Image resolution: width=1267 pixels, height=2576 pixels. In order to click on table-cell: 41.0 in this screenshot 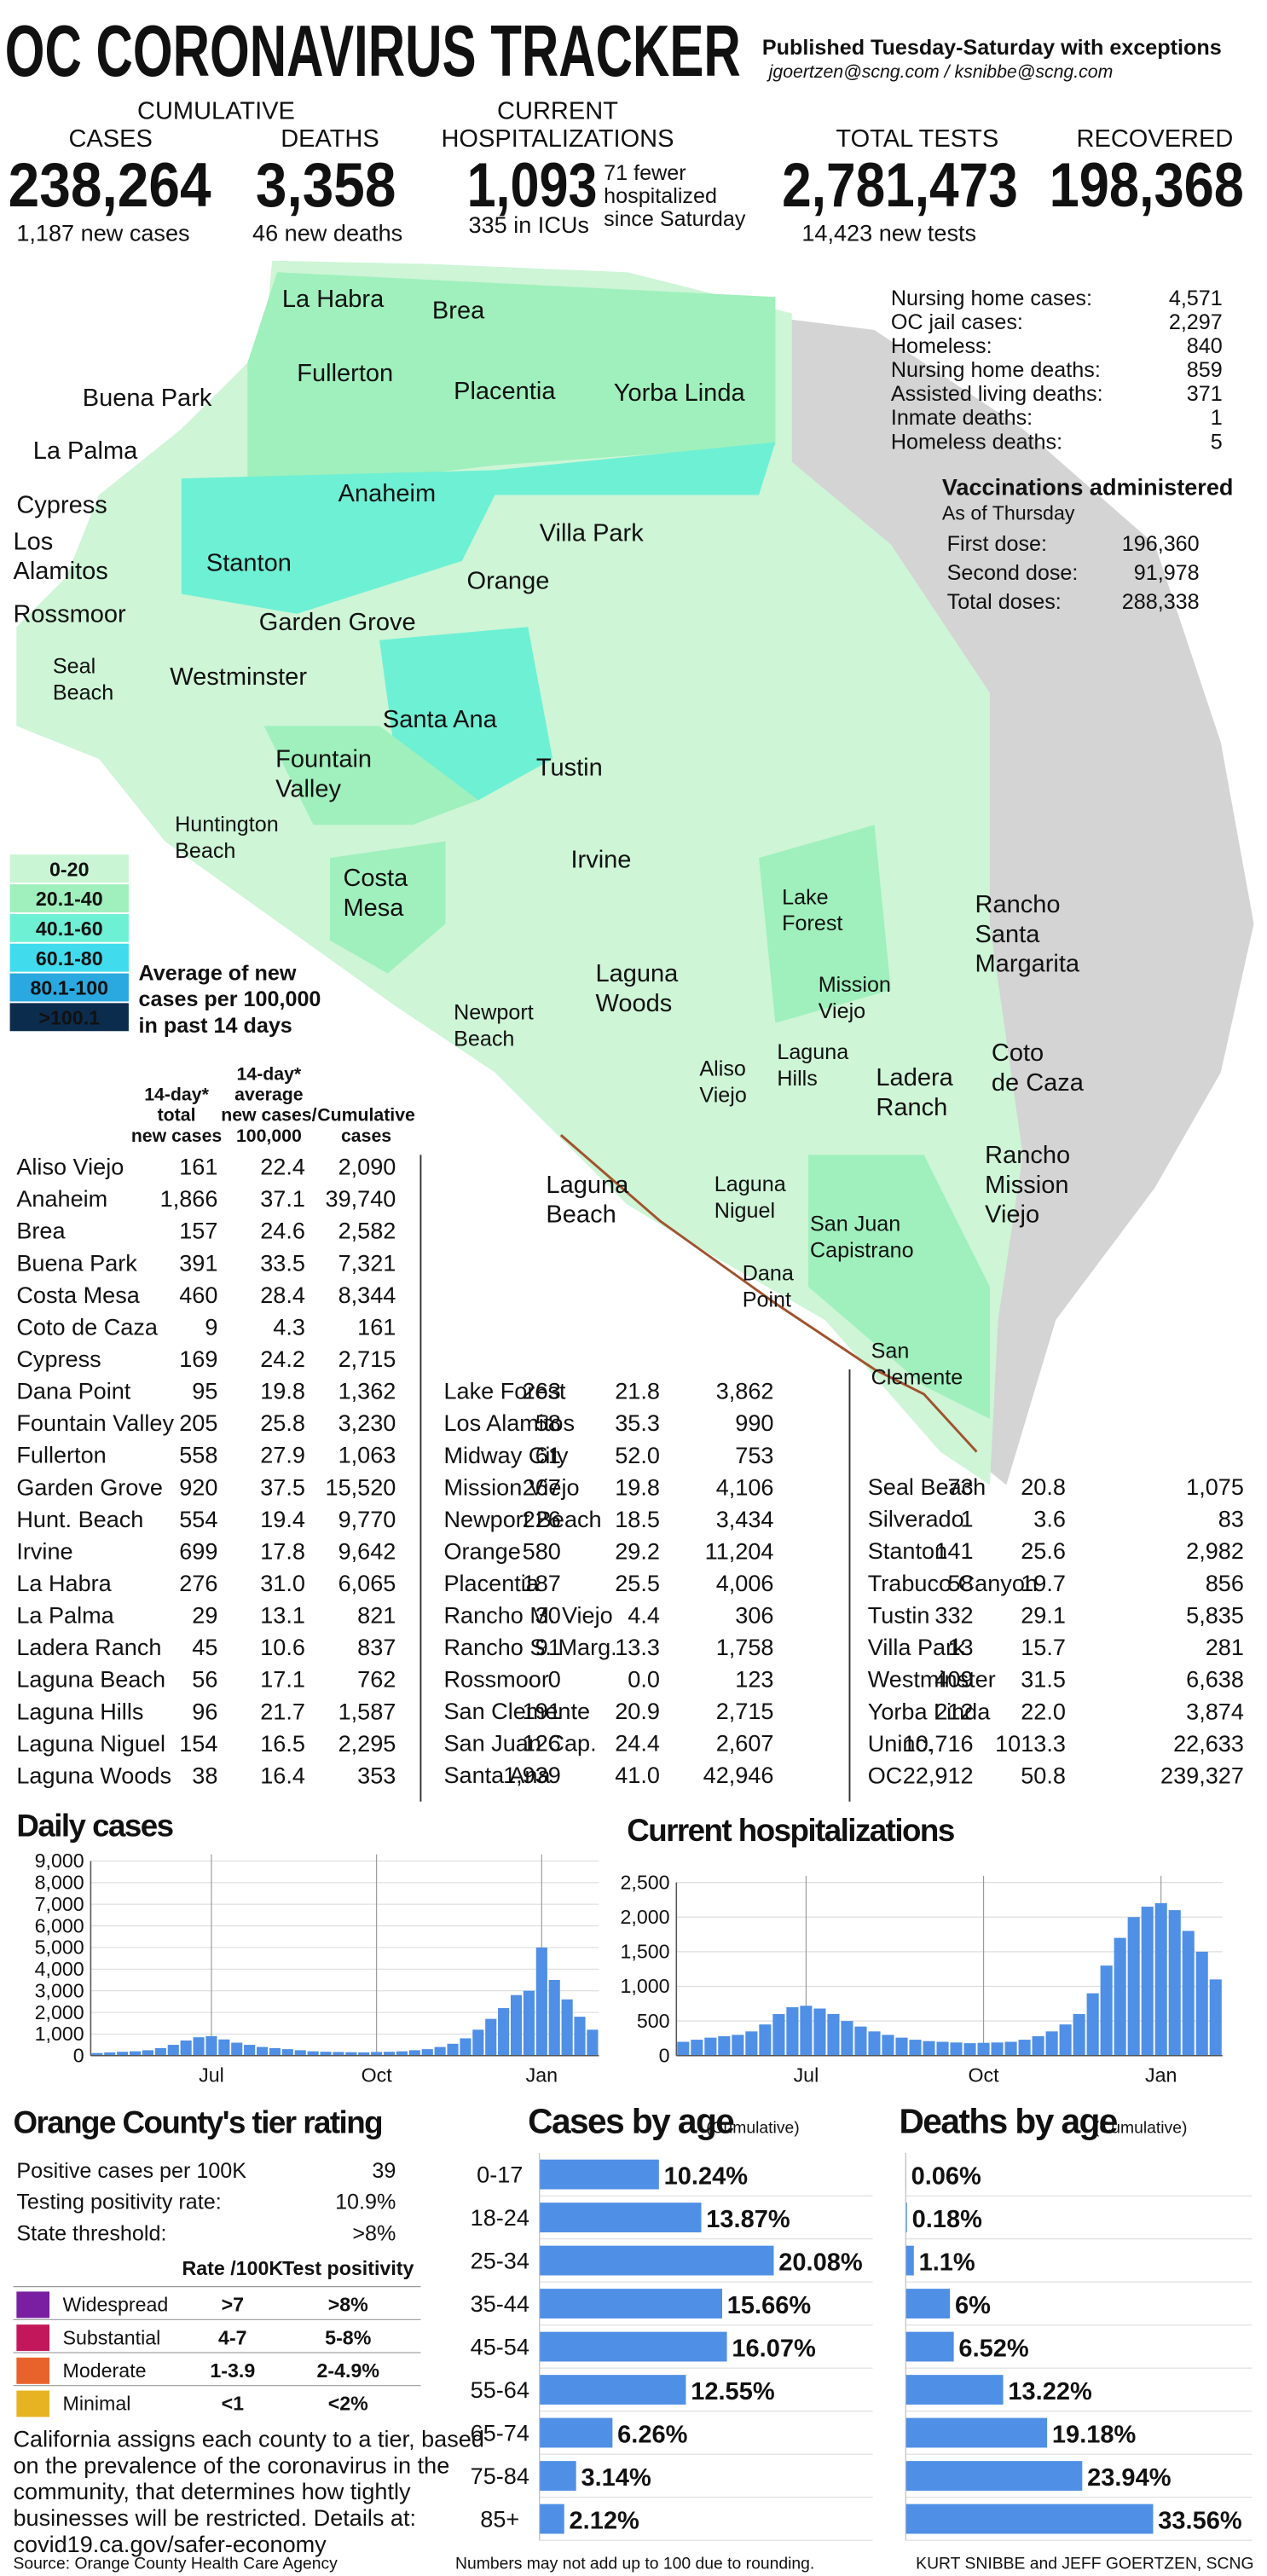, I will do `click(637, 1775)`.